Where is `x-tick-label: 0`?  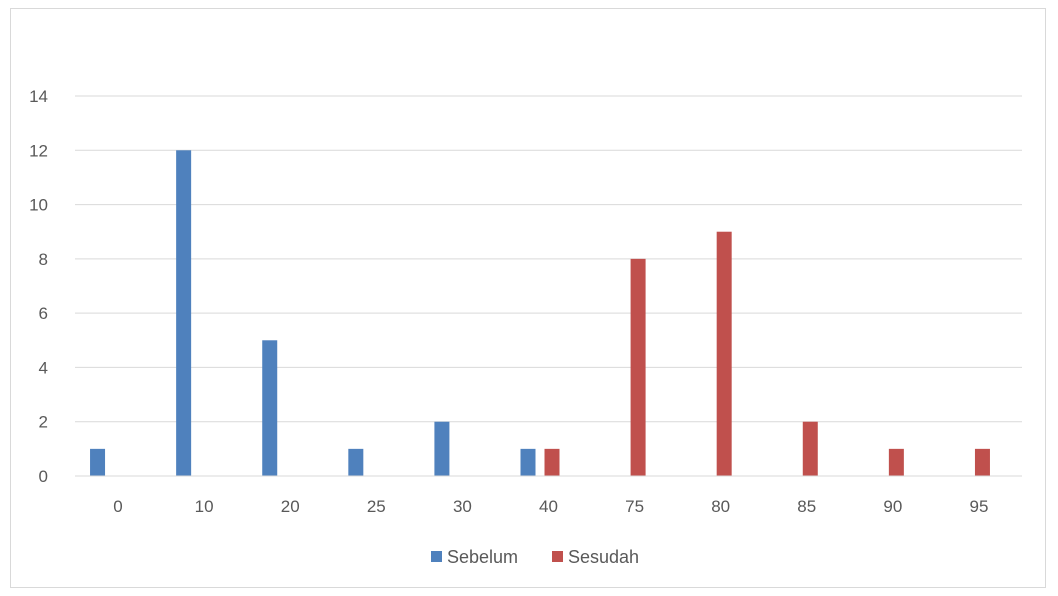 x-tick-label: 0 is located at coordinates (117, 506).